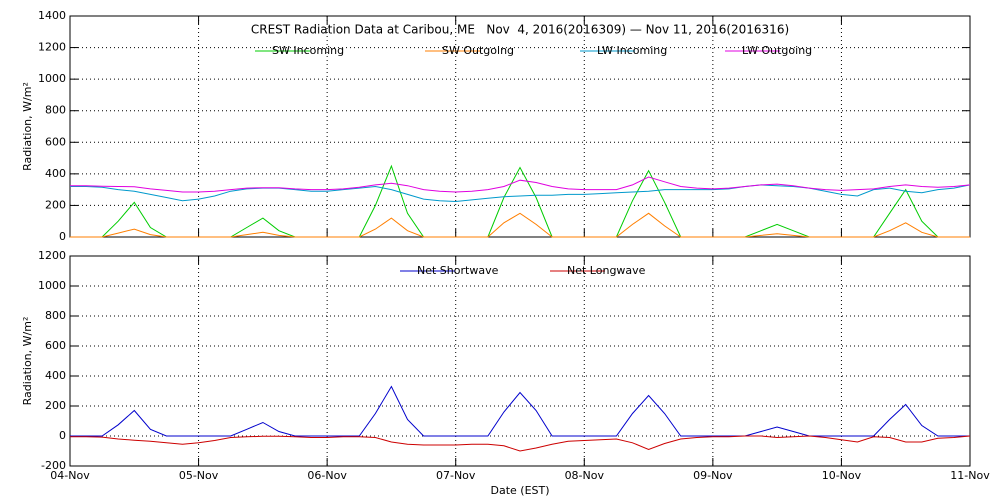 The height and width of the screenshot is (500, 1000). What do you see at coordinates (632, 50) in the screenshot?
I see `legend-label: LW Incoming` at bounding box center [632, 50].